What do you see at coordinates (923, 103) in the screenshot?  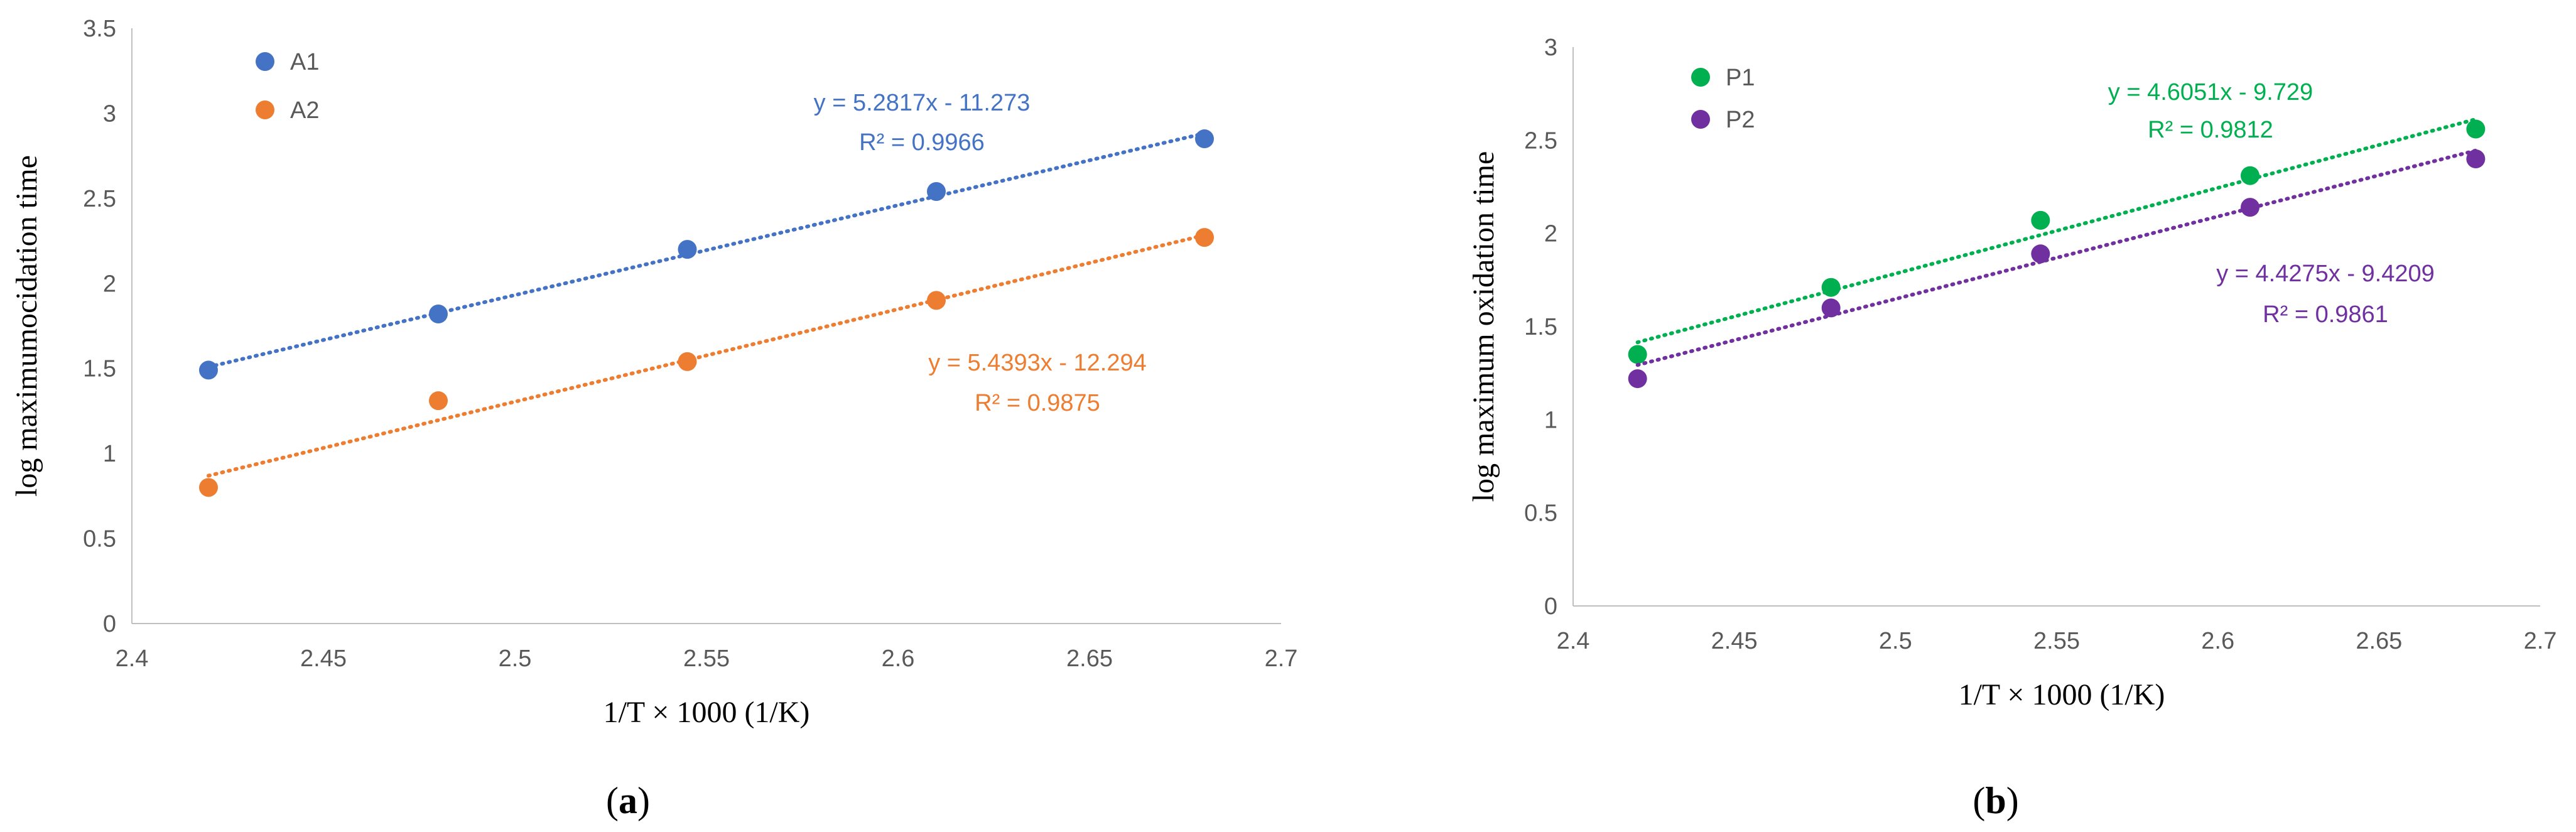 I see `trend-equation-a1: y = 5.2817x - 11.273` at bounding box center [923, 103].